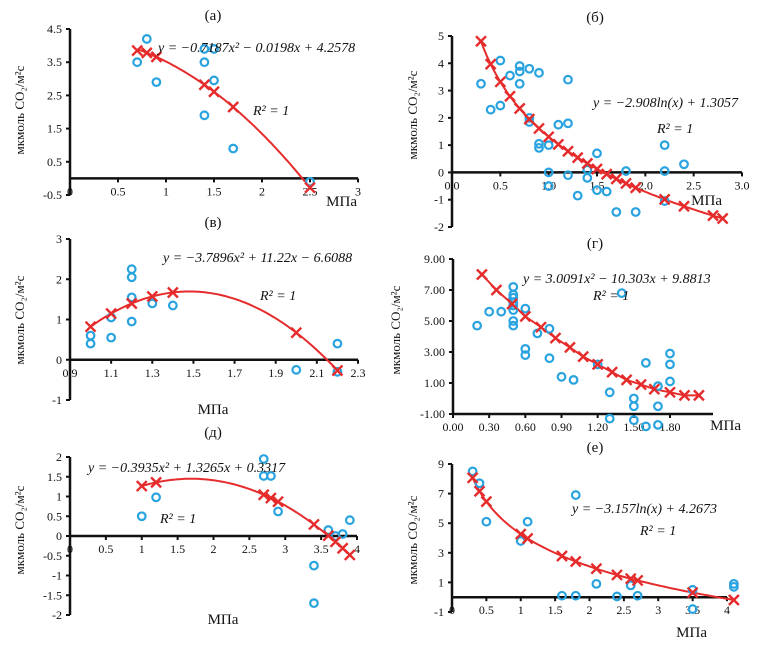 Image resolution: width=761 pixels, height=647 pixels. I want to click on fit-equation: y = 3.0091x² − 10.303x + 9.8813, so click(616, 279).